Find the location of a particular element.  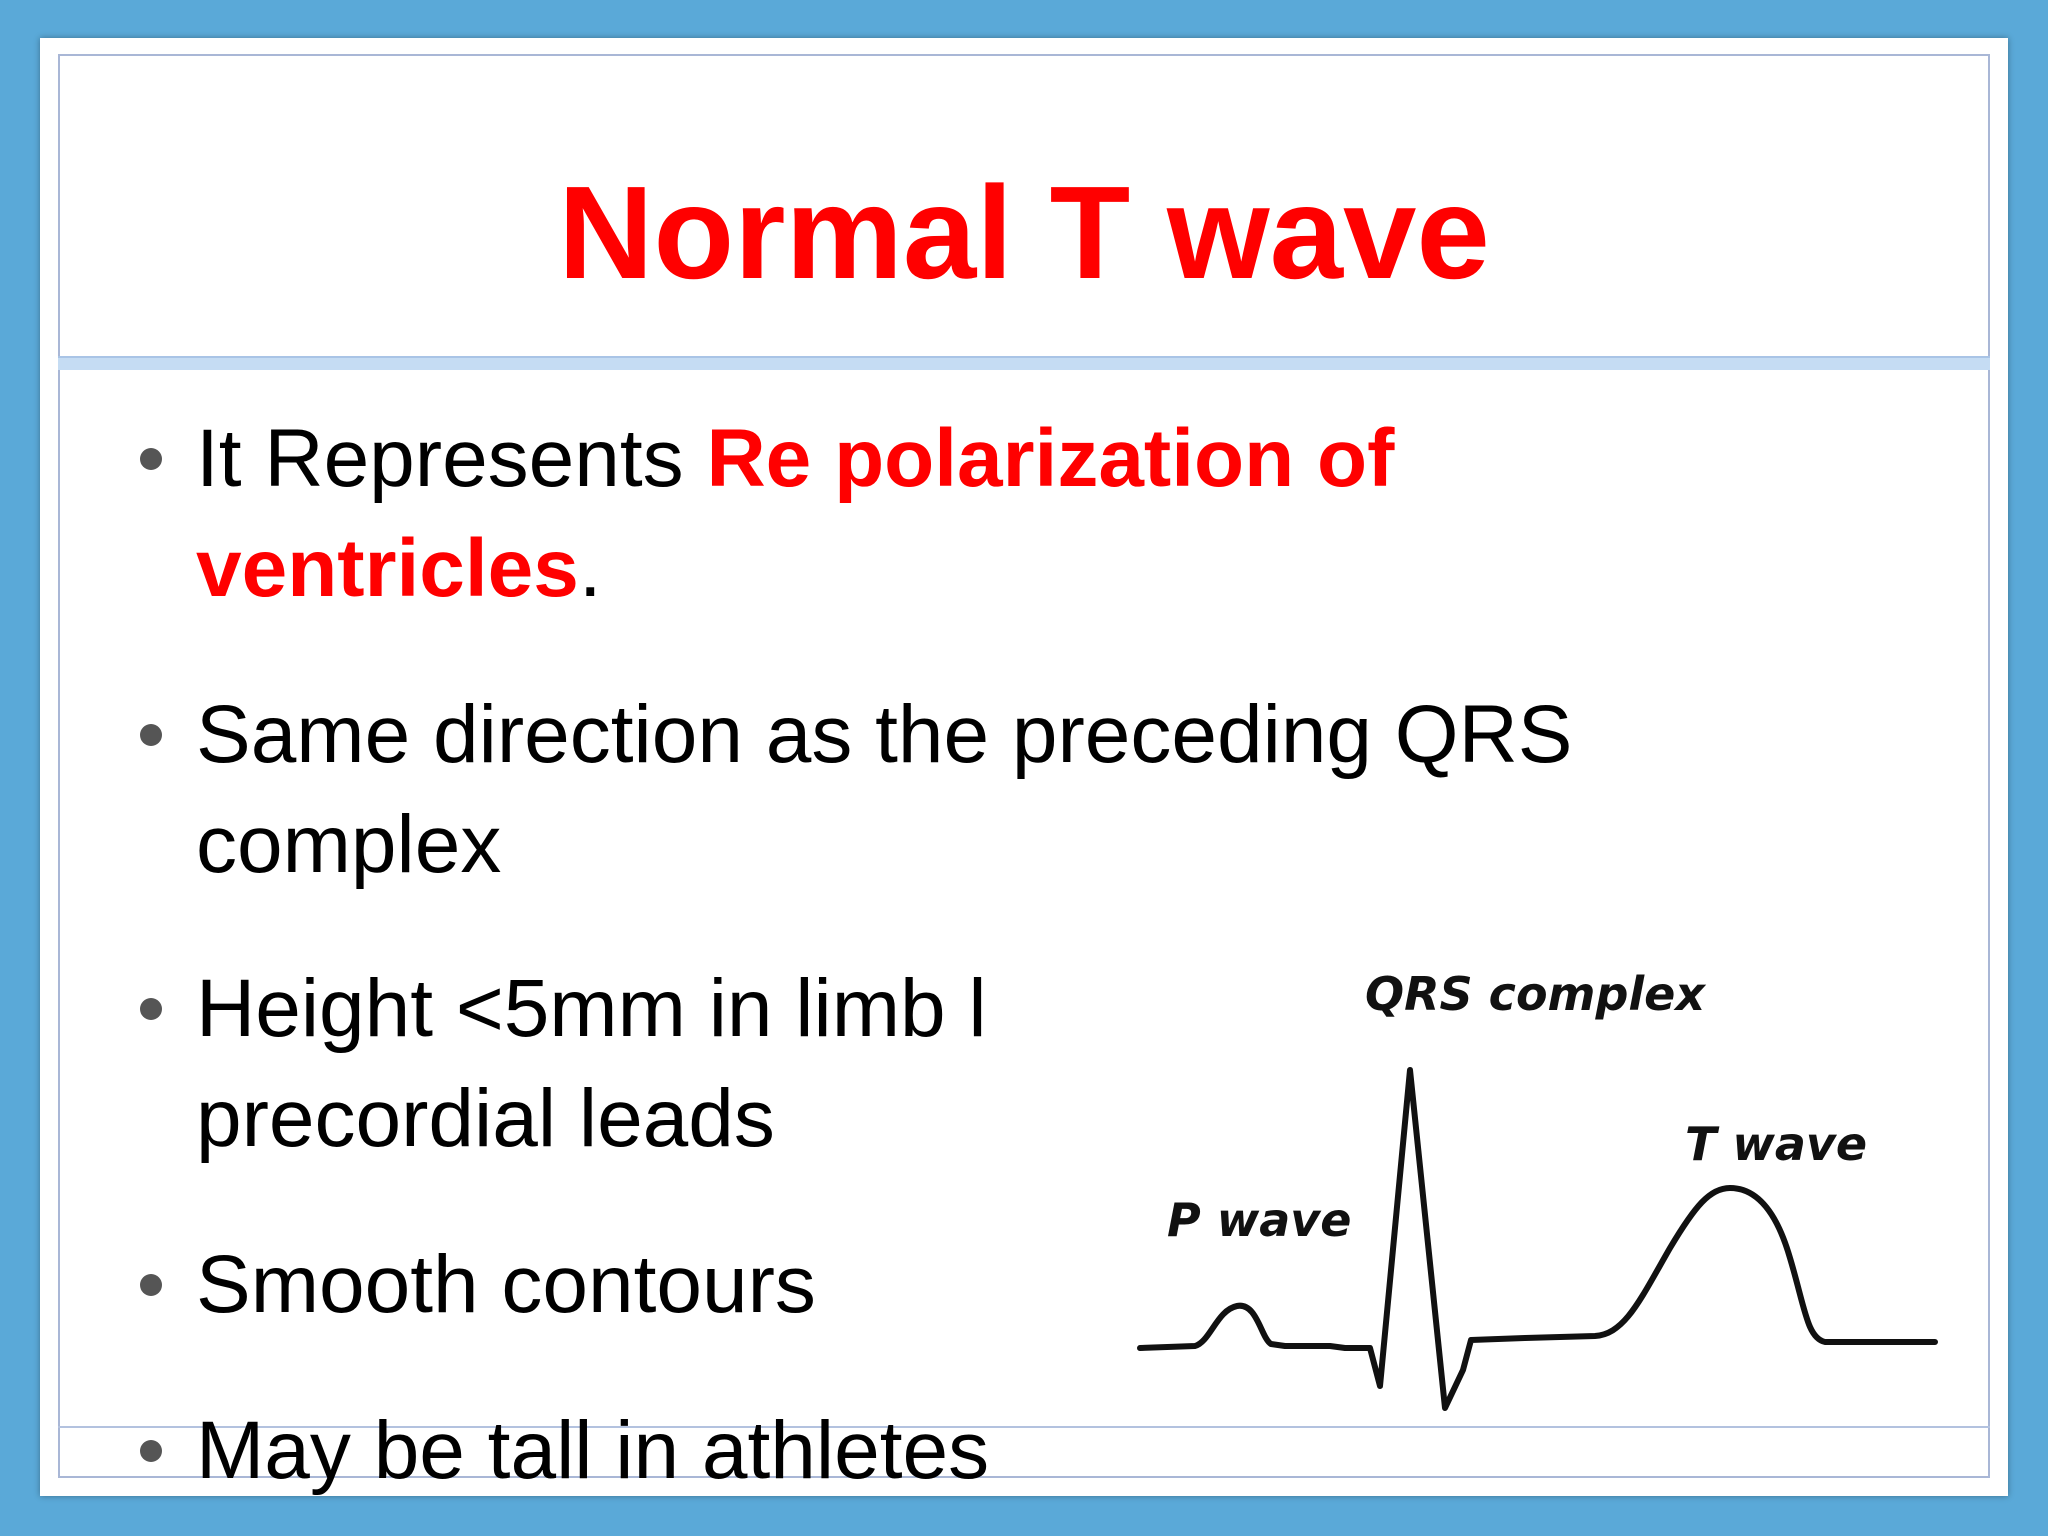

bullet-5: May be tall in athletes is located at coordinates (565, 1451).